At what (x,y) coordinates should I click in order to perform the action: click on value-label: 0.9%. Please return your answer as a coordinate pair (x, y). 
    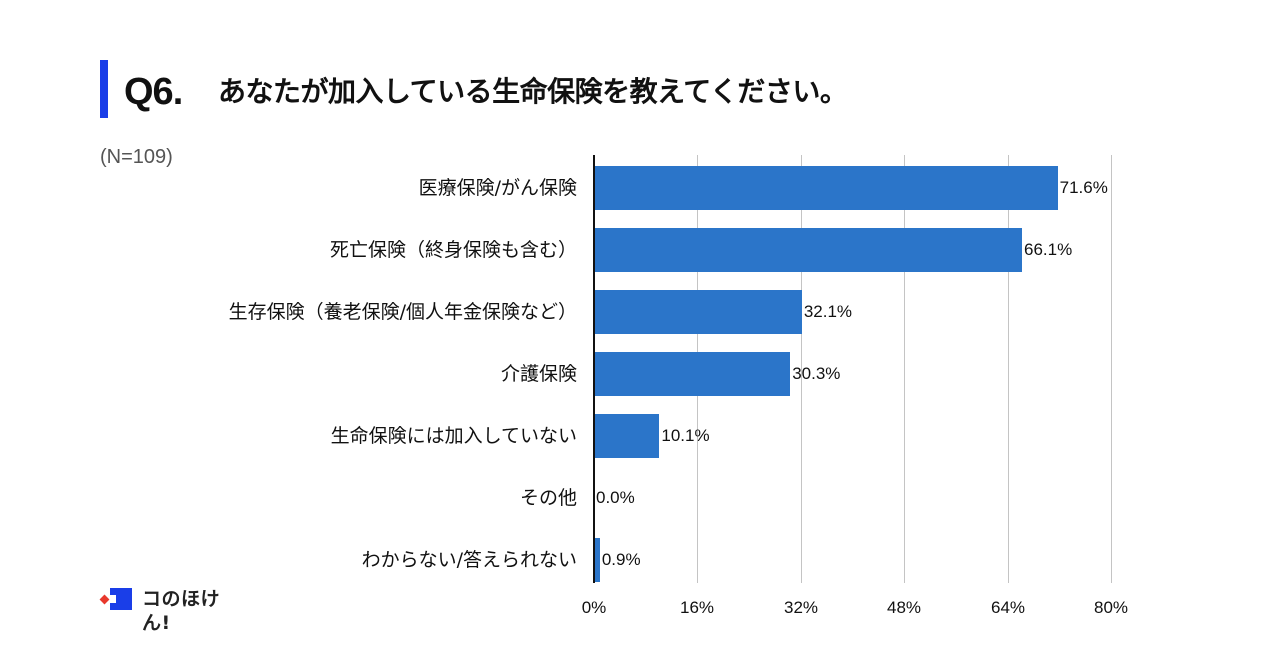
    Looking at the image, I should click on (621, 559).